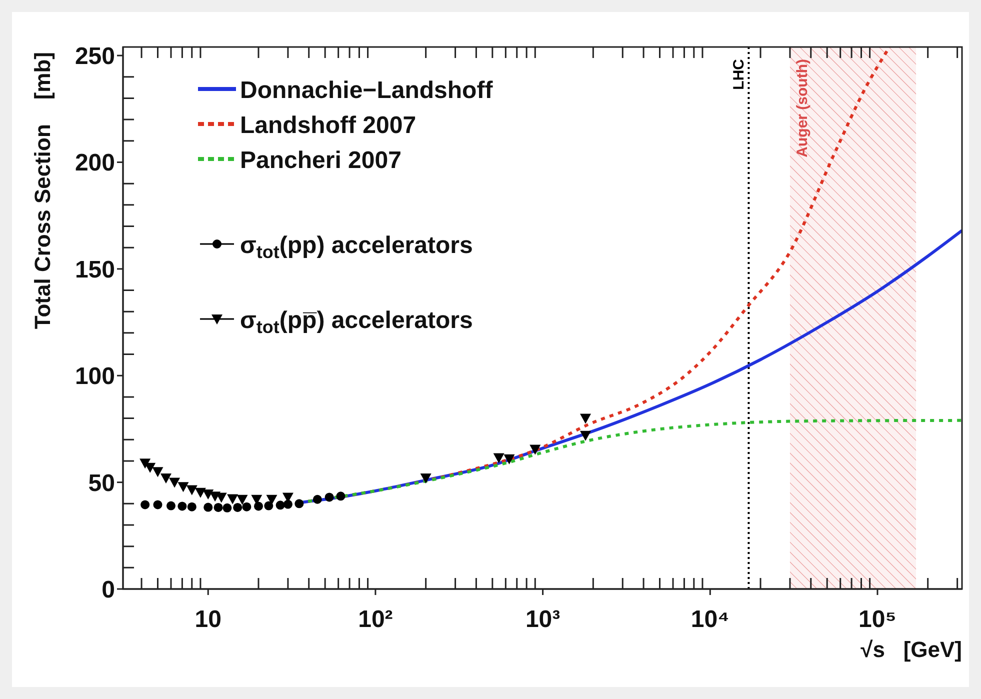 The height and width of the screenshot is (699, 981). I want to click on y-axis-title: Total Cross Section [mb], so click(42, 191).